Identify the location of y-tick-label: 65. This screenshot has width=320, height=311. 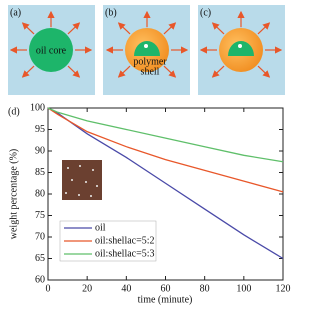
(40, 258).